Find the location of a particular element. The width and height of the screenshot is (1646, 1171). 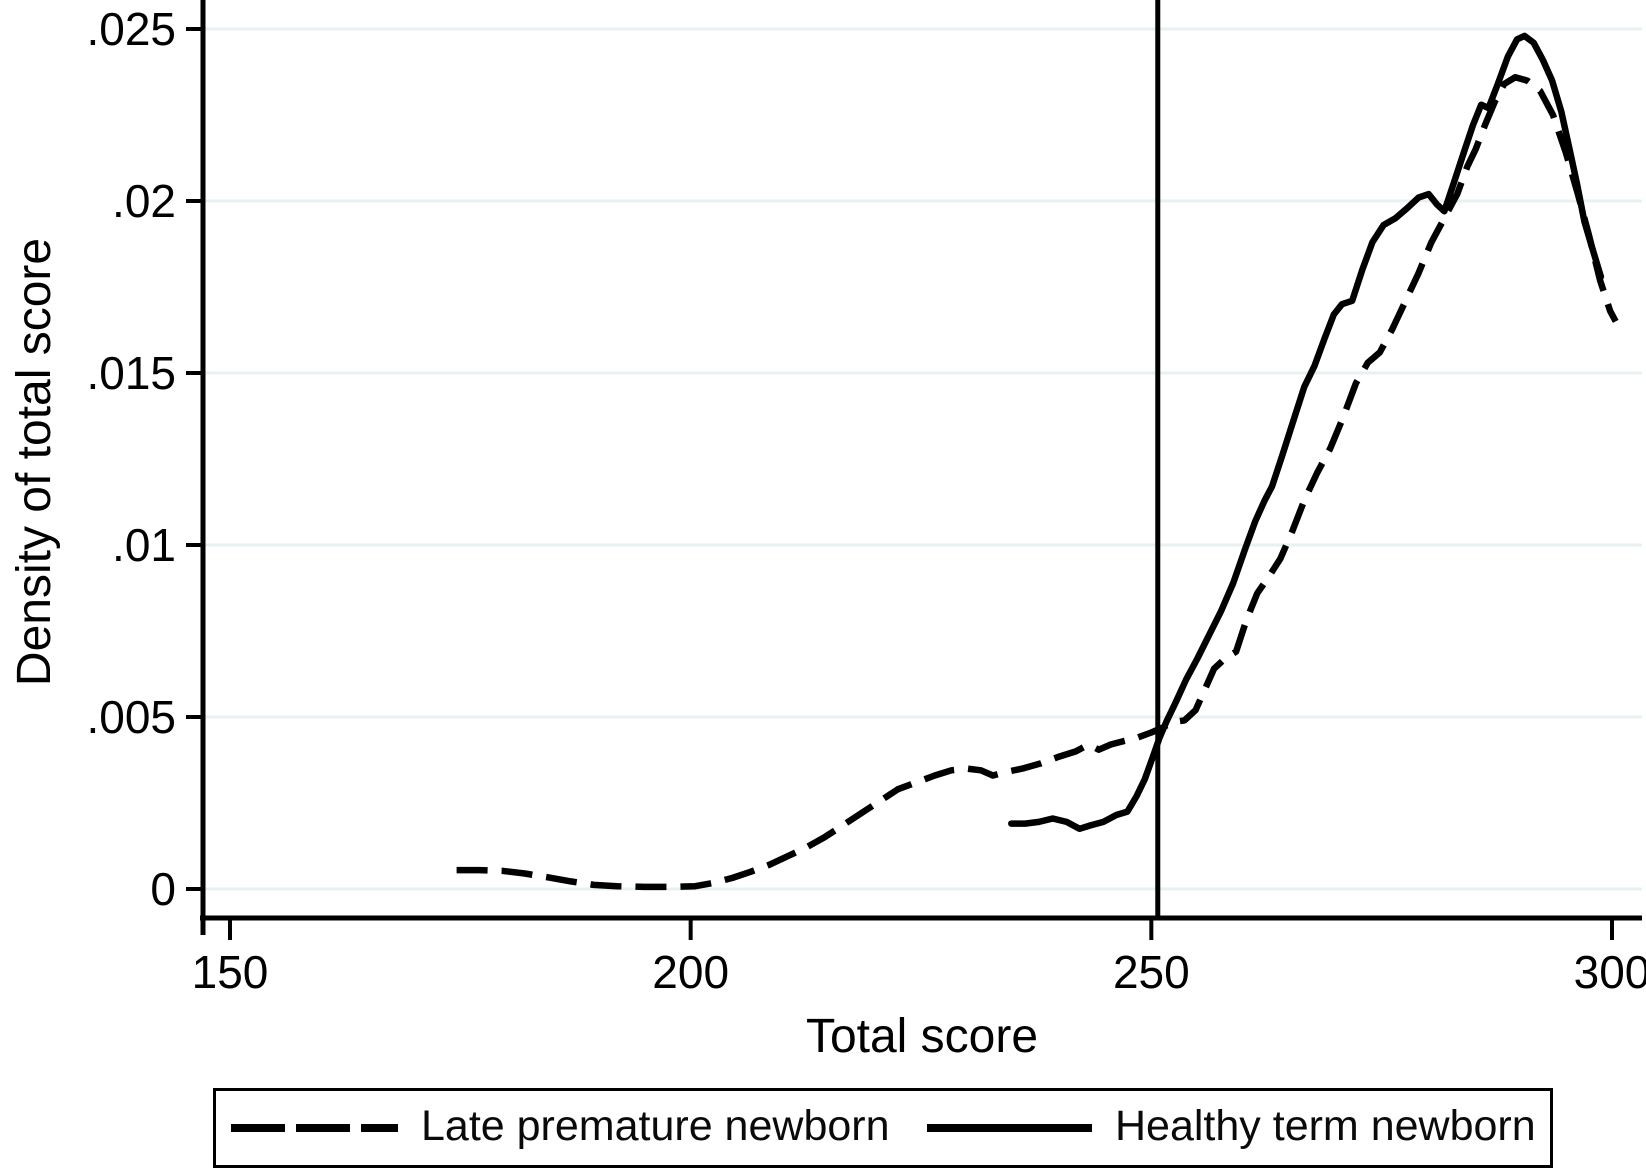

y-tick-label: .025 is located at coordinates (131, 29).